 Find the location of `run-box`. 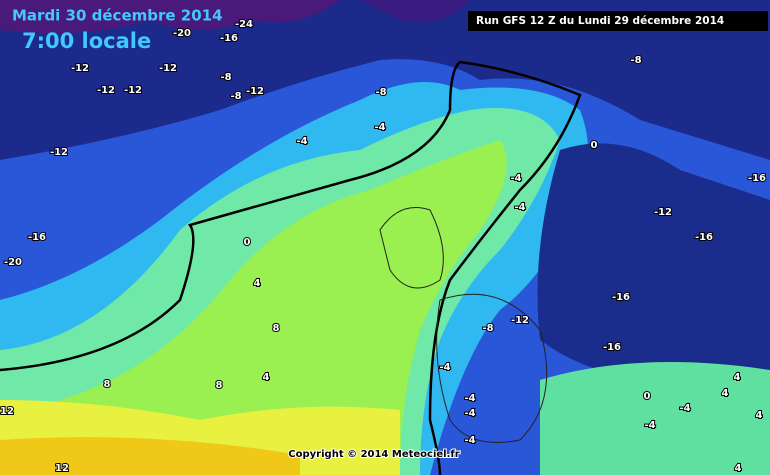

run-box is located at coordinates (618, 21).